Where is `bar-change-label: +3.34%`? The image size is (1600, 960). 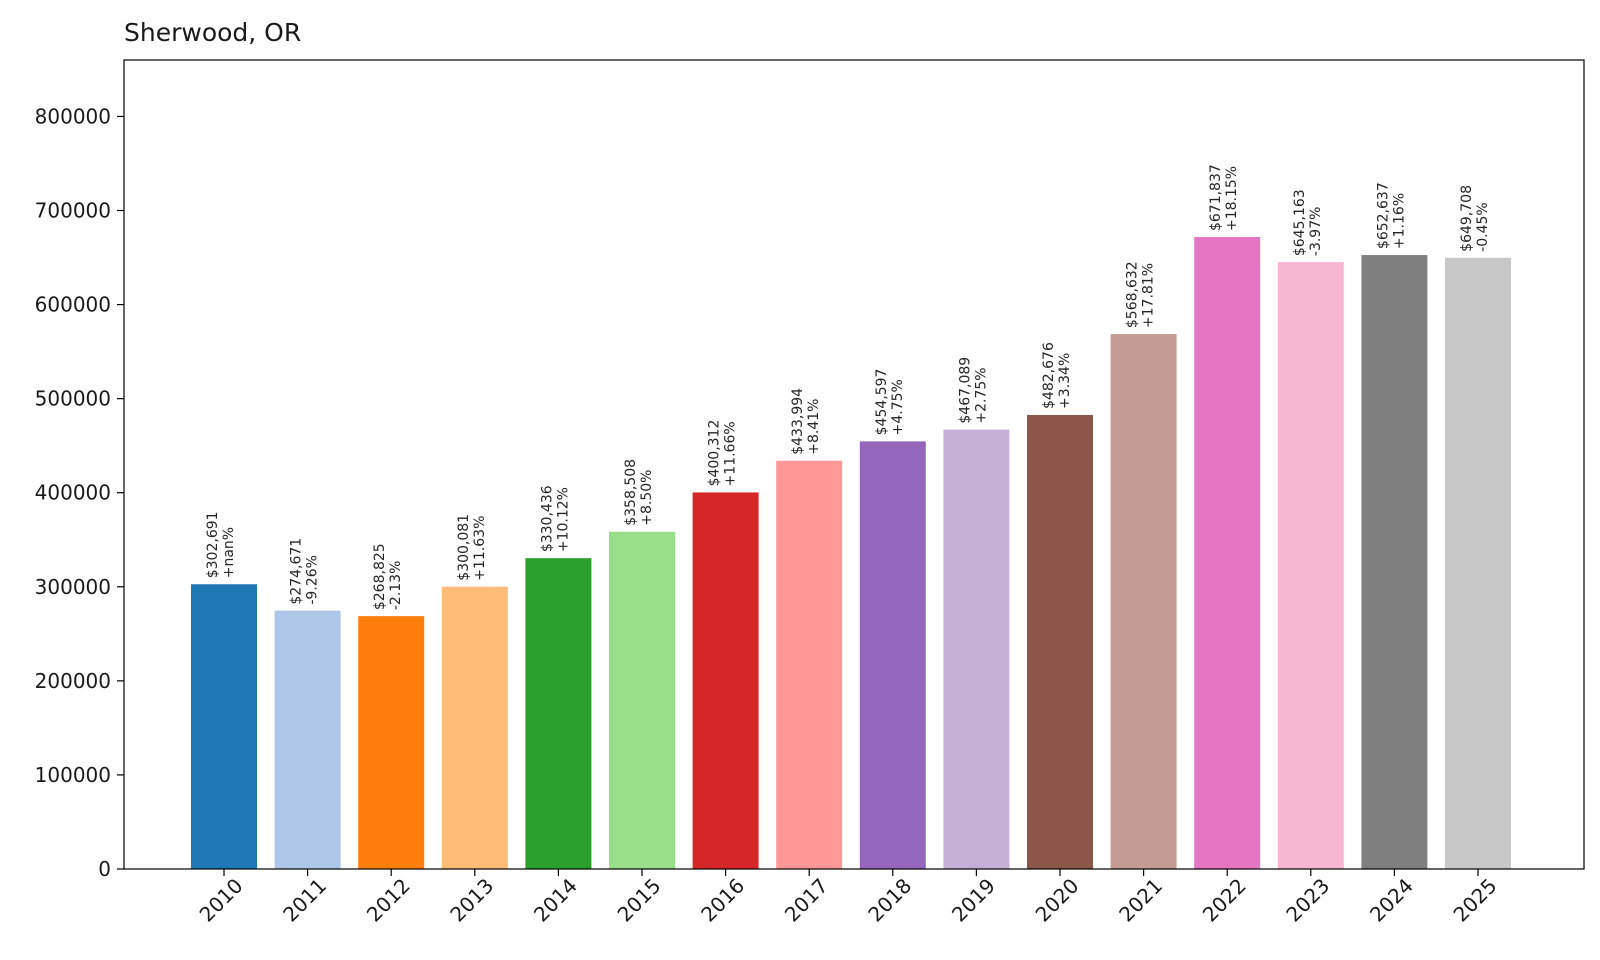
bar-change-label: +3.34% is located at coordinates (1065, 381).